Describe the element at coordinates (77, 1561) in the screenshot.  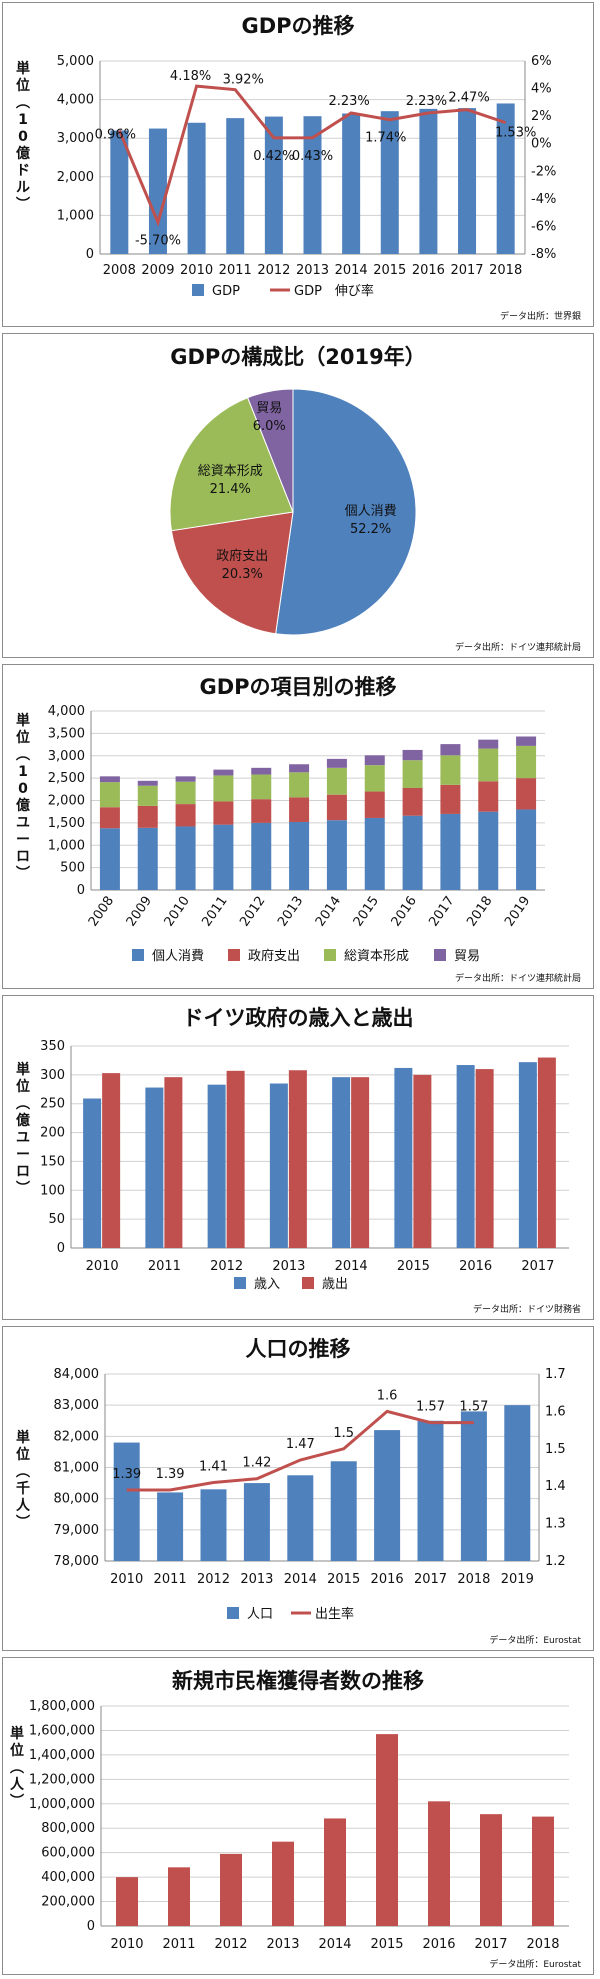
I see `y-tick-label: 78,000` at that location.